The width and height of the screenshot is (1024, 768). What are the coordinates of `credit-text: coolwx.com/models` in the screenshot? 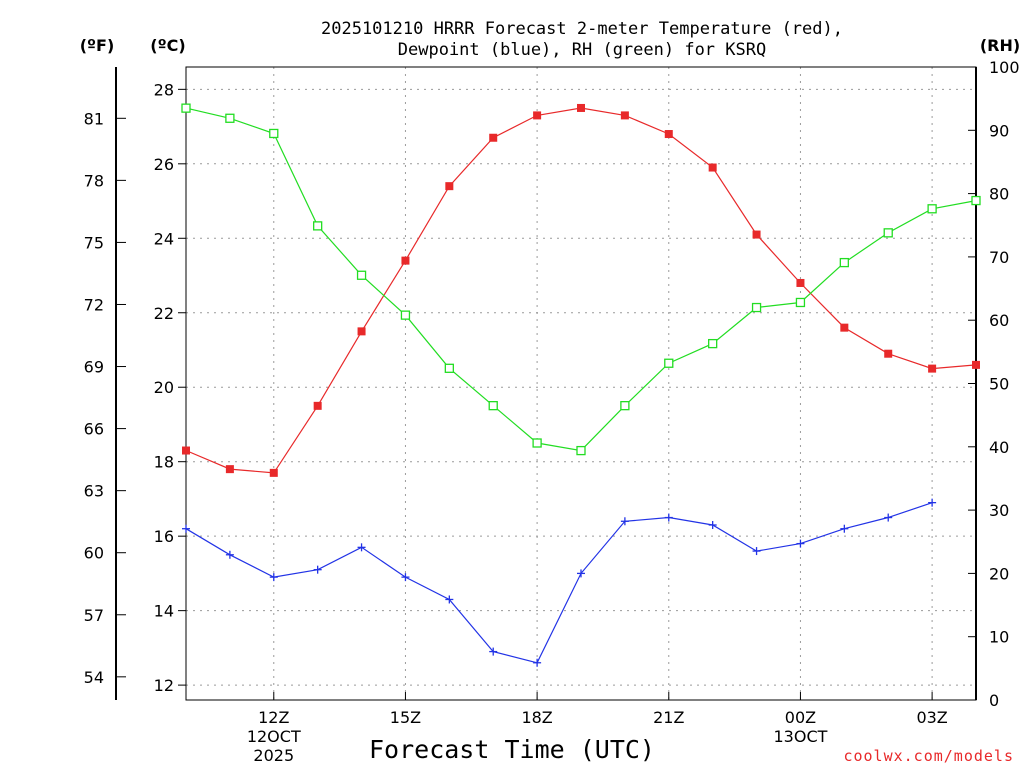 It's located at (928, 756).